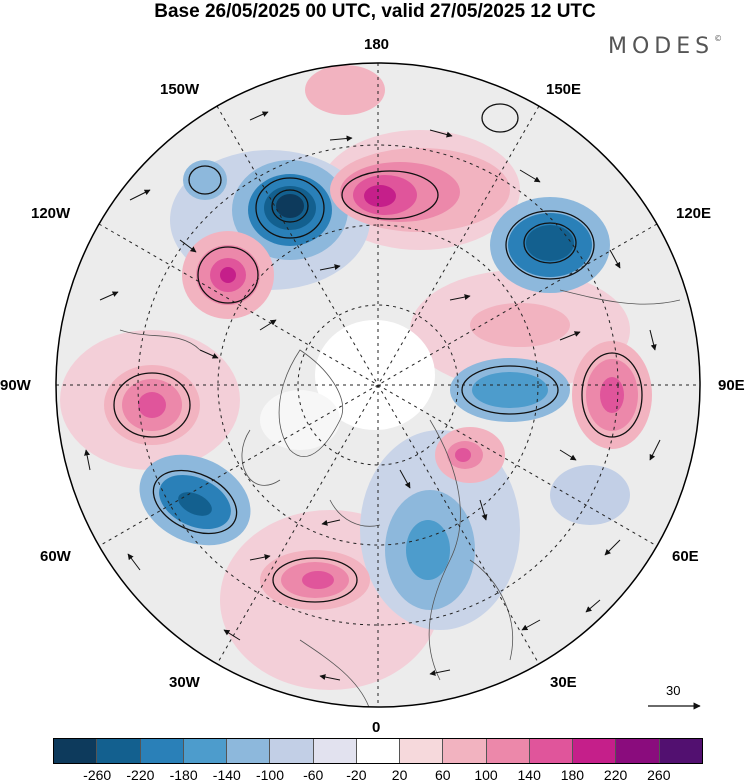 Image resolution: width=750 pixels, height=783 pixels. Describe the element at coordinates (694, 213) in the screenshot. I see `longitude-label-120e: 120E` at that location.